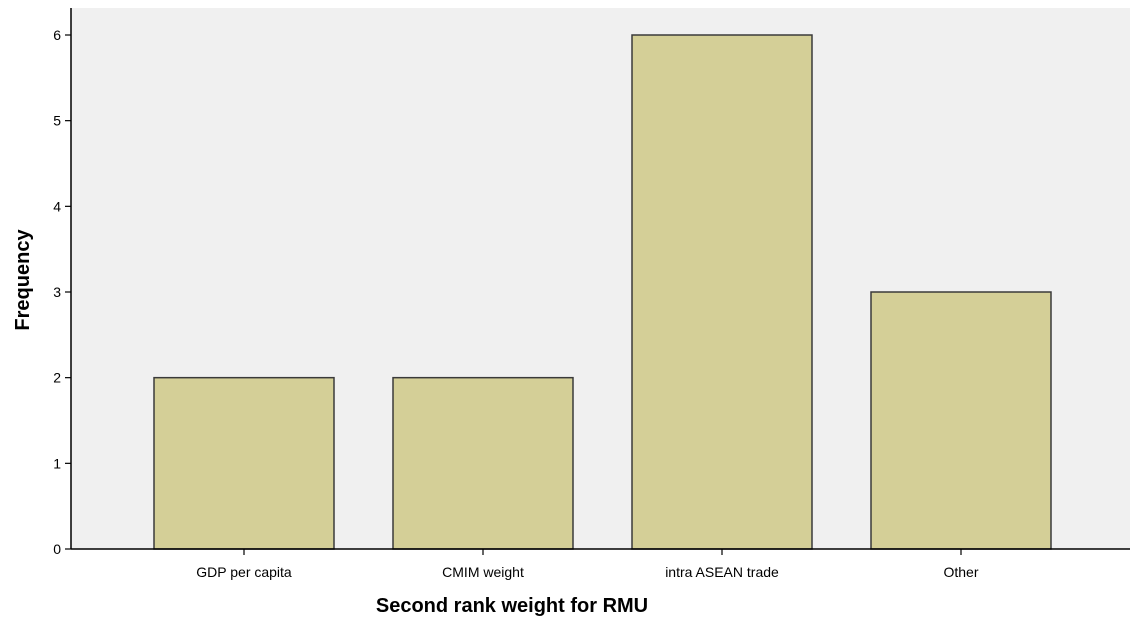 This screenshot has width=1130, height=627. Describe the element at coordinates (62, 292) in the screenshot. I see `y-axis-ticks: 0 1 2 3 4 5 6` at that location.